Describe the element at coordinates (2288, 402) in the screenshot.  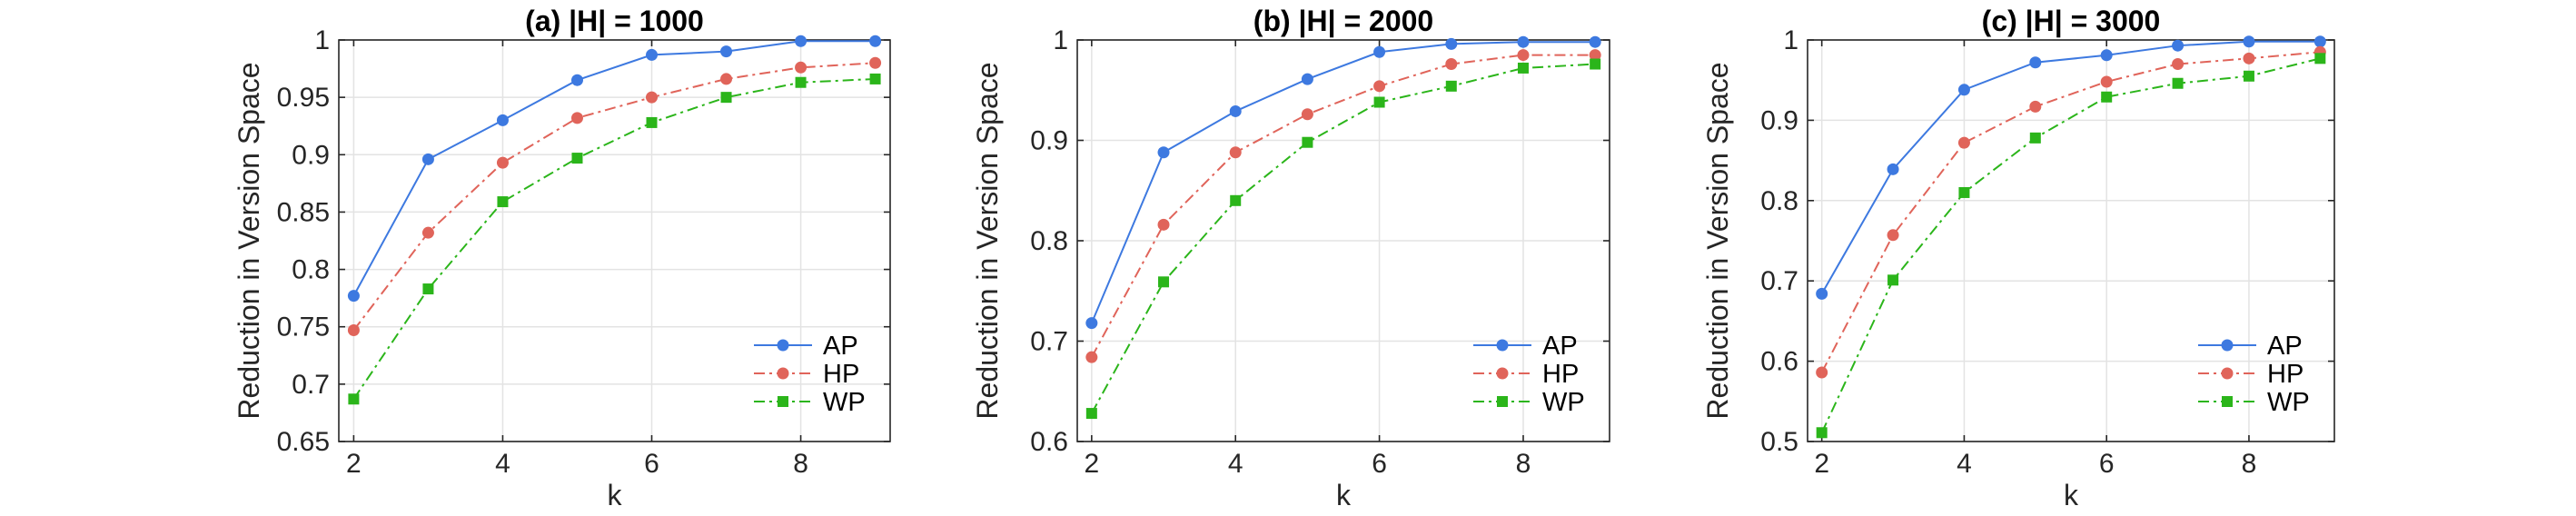
I see `legend-label-wp: WP` at that location.